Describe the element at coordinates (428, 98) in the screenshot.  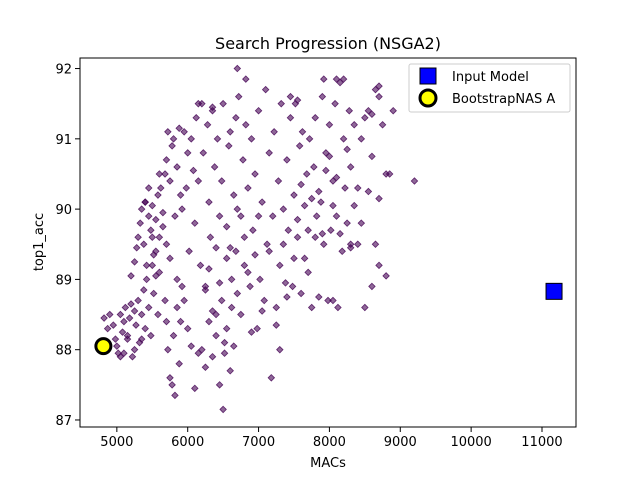
I see `legend-bootstrapnas-circle-icon` at that location.